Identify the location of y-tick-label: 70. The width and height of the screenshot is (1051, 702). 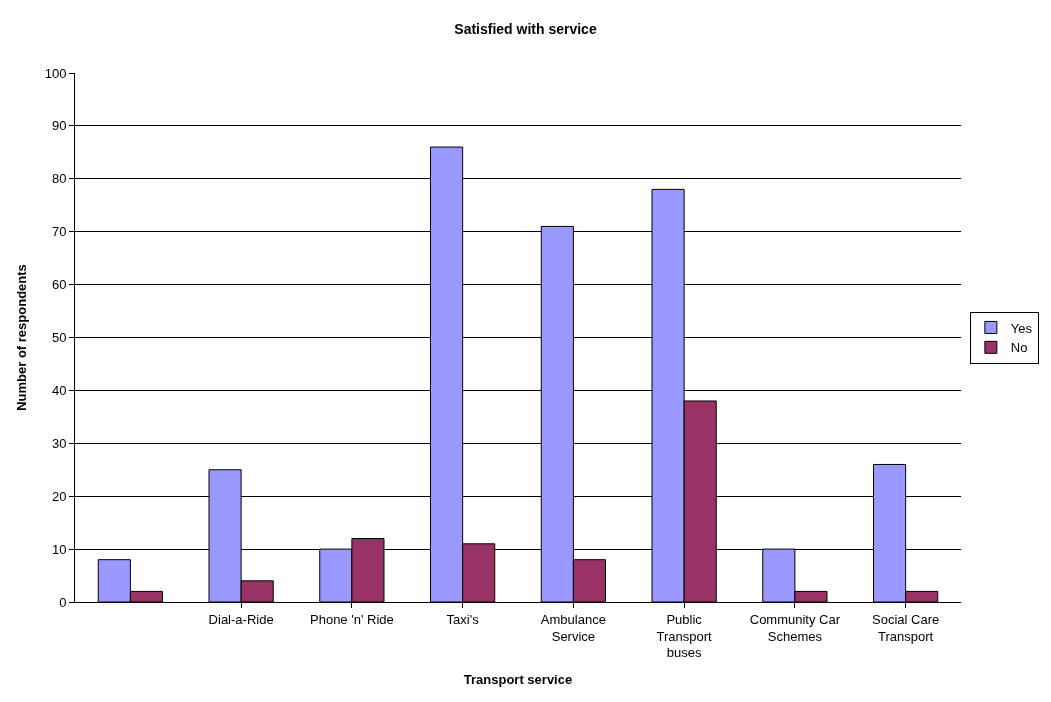
(59, 232).